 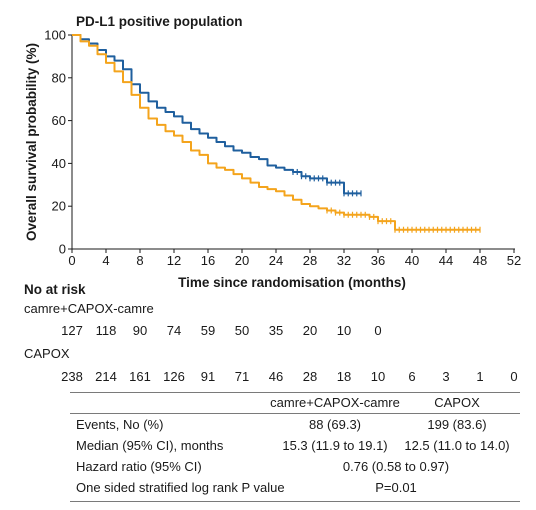 I want to click on y-tick-label: 0, so click(x=62, y=249).